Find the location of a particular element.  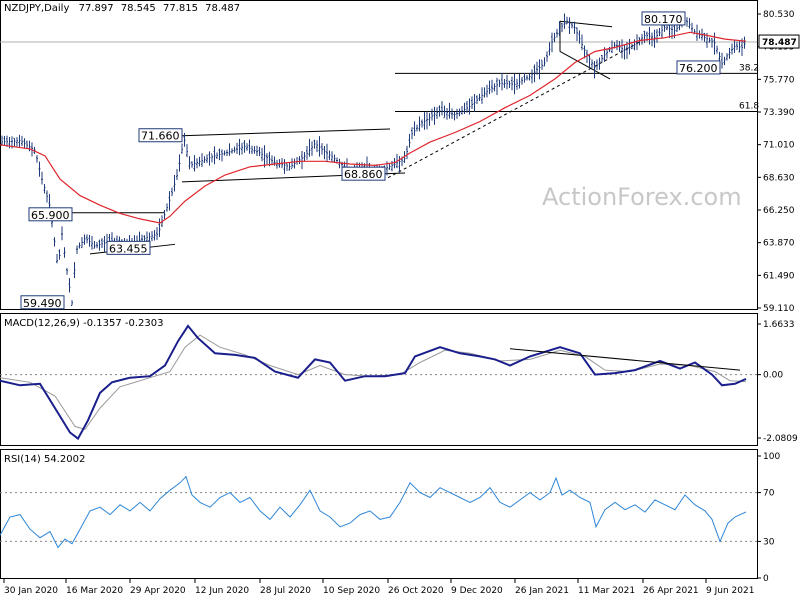

macd-trendline is located at coordinates (625, 359).